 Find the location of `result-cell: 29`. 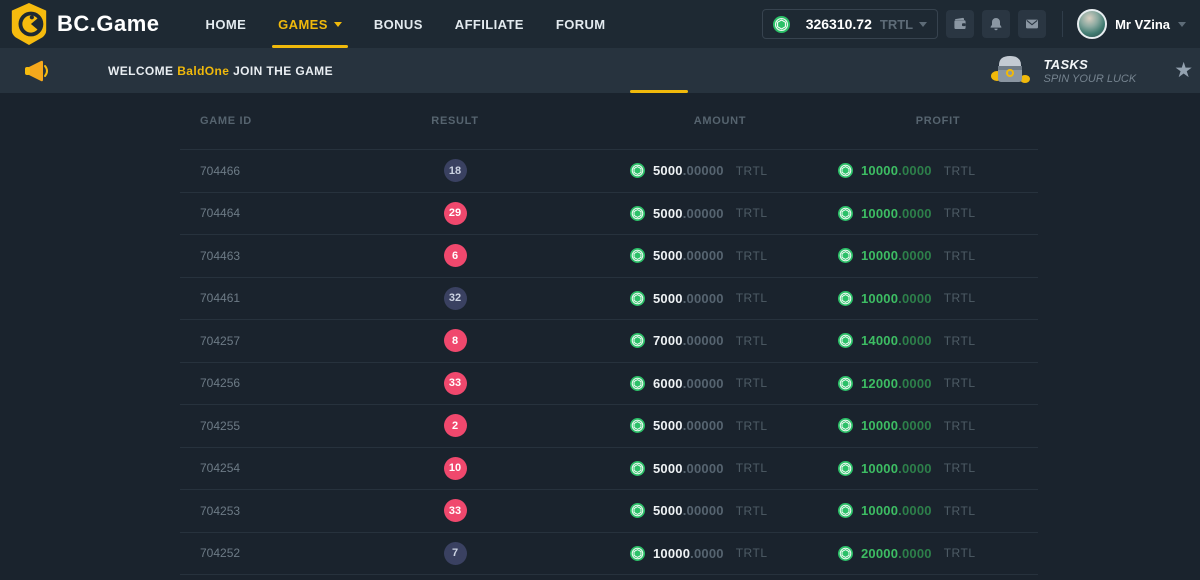

result-cell: 29 is located at coordinates (455, 213).